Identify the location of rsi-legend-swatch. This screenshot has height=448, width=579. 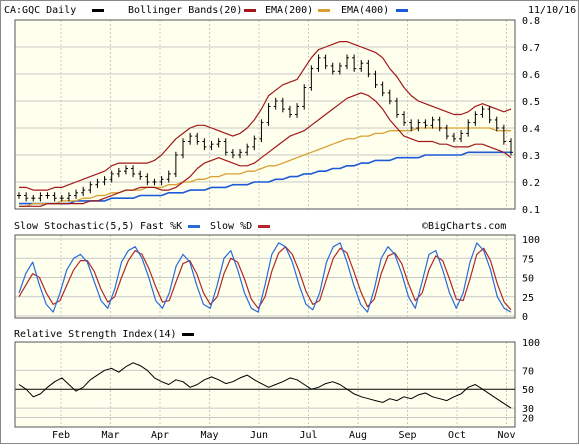
(188, 334).